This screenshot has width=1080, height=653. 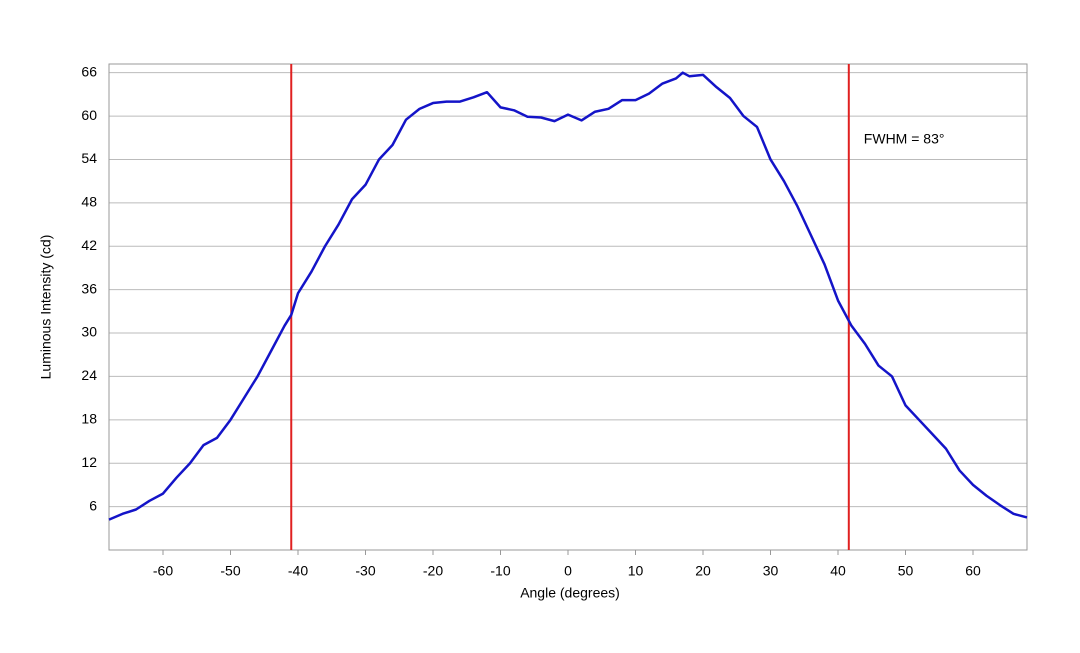 What do you see at coordinates (89, 288) in the screenshot?
I see `y-tick-label: 36` at bounding box center [89, 288].